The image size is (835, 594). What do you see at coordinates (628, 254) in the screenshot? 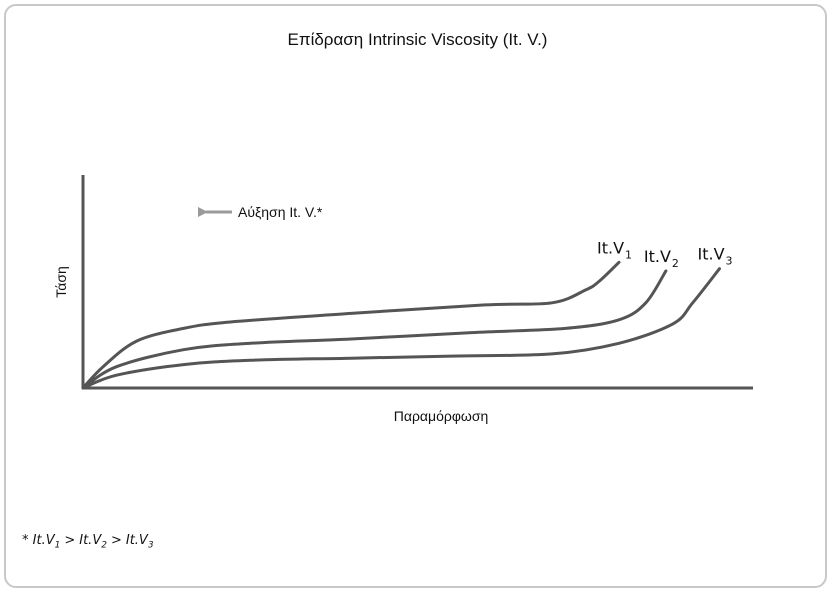
I see `series-label-sub-1: 1` at bounding box center [628, 254].